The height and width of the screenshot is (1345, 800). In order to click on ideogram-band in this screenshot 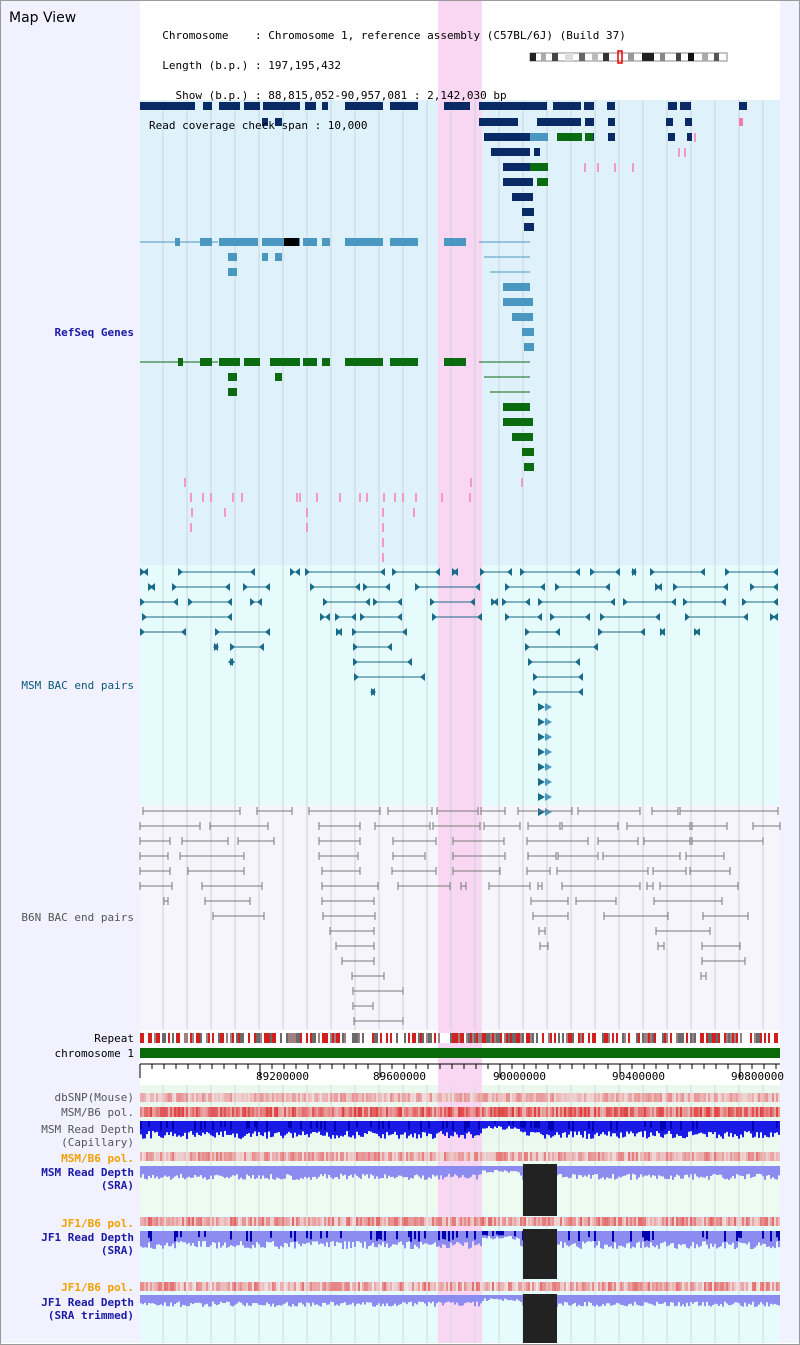, I will do `click(648, 57)`.